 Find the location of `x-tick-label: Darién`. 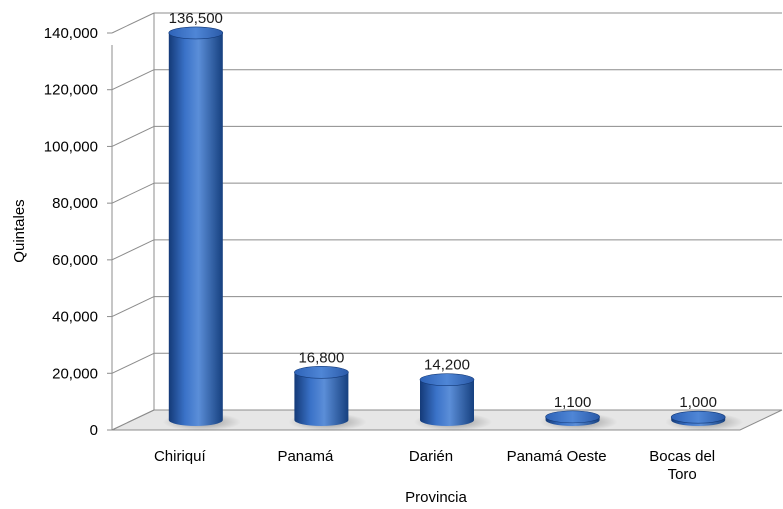

x-tick-label: Darién is located at coordinates (431, 456).